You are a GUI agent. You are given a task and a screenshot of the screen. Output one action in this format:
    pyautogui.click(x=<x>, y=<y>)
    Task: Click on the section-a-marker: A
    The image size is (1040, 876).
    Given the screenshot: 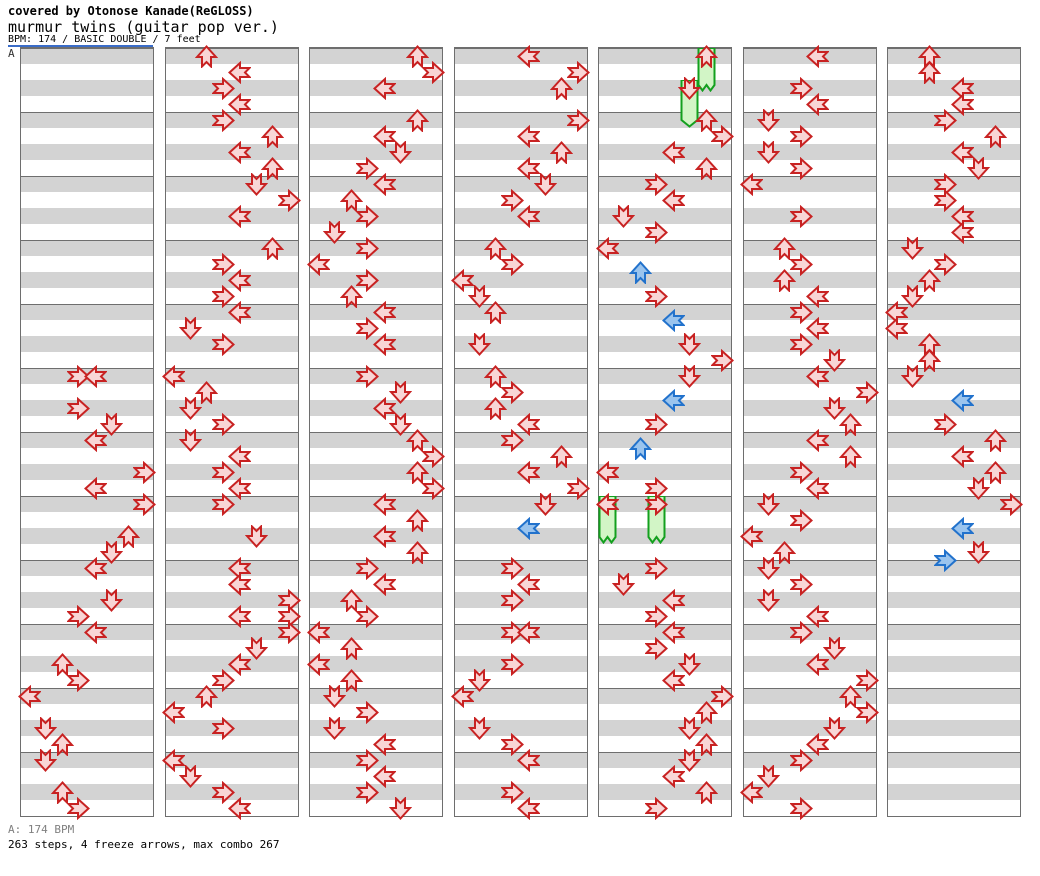 What is the action you would take?
    pyautogui.click(x=11, y=53)
    